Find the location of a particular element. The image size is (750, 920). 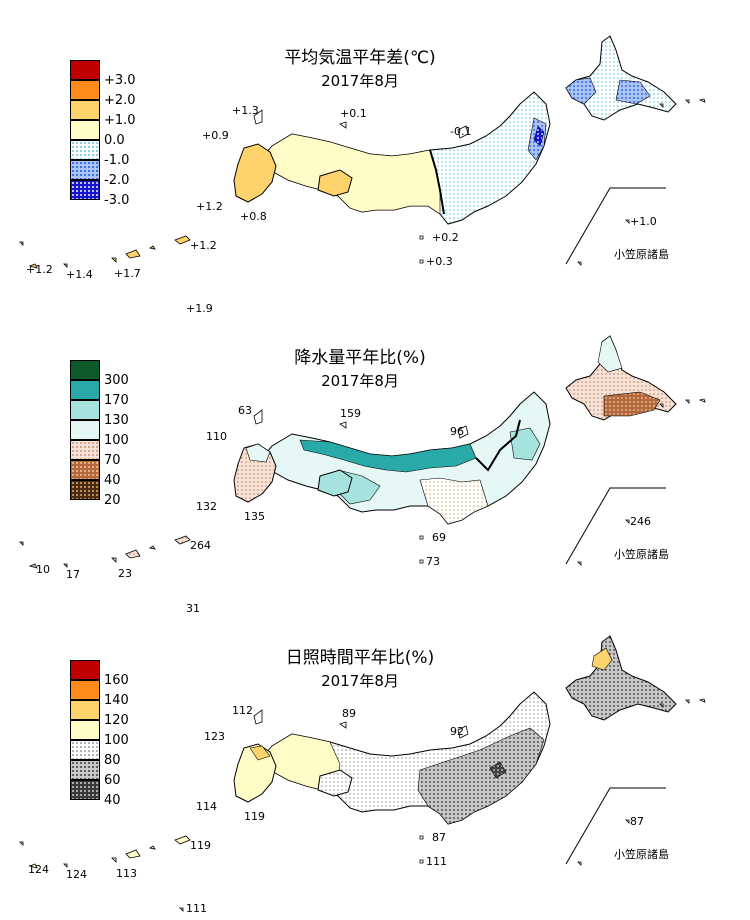

station-value: 119 is located at coordinates (200, 845).